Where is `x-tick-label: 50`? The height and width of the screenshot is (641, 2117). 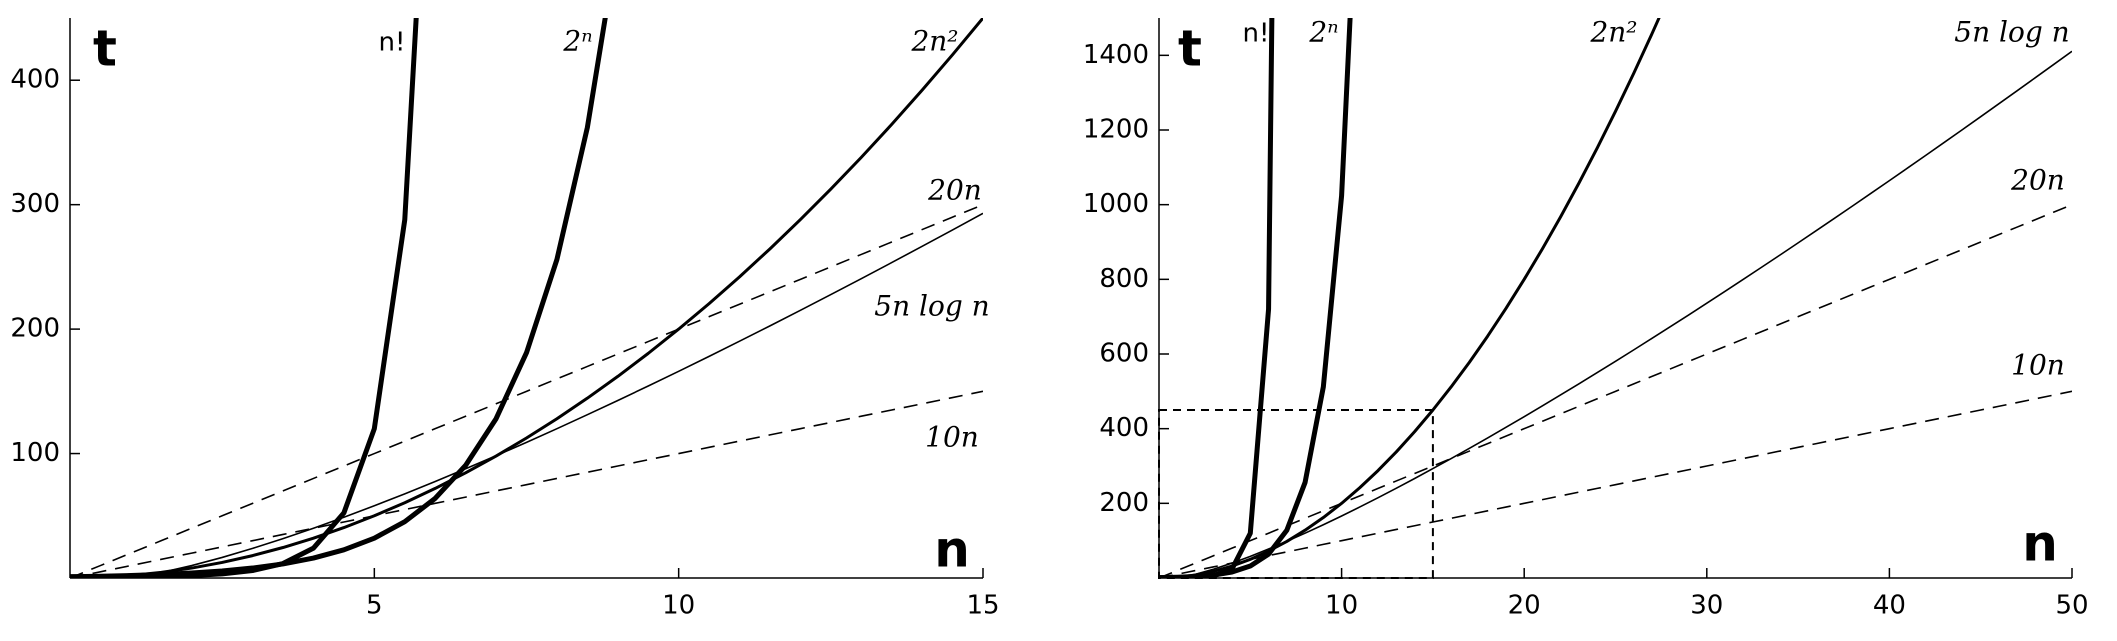 x-tick-label: 50 is located at coordinates (2071, 606).